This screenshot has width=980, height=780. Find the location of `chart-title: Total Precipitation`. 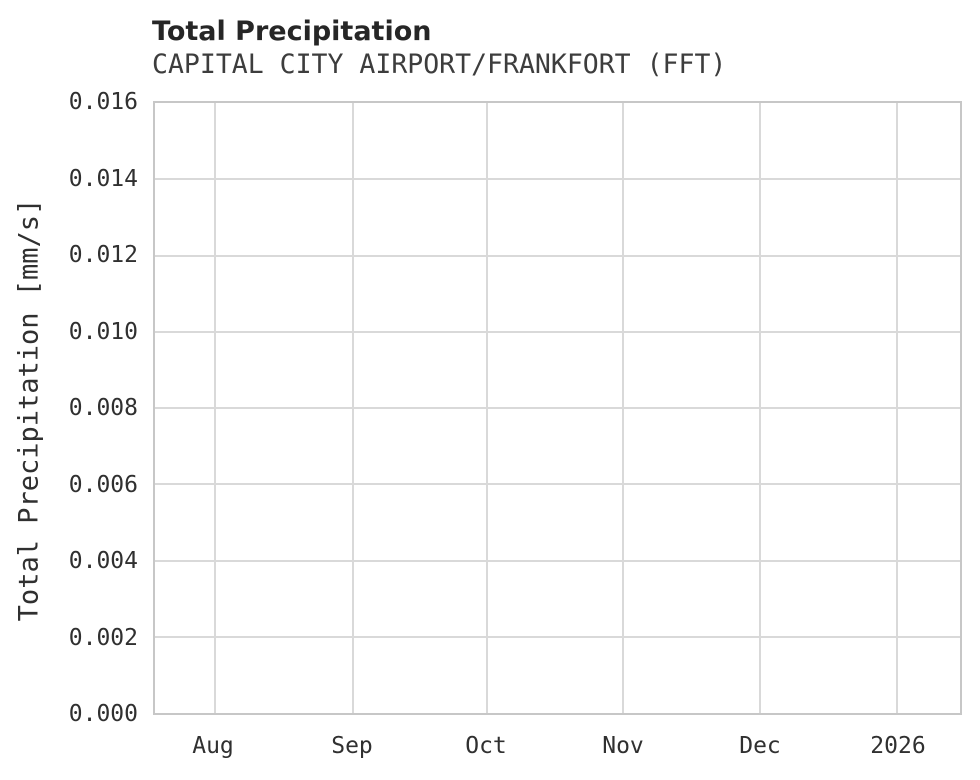

chart-title: Total Precipitation is located at coordinates (292, 31).